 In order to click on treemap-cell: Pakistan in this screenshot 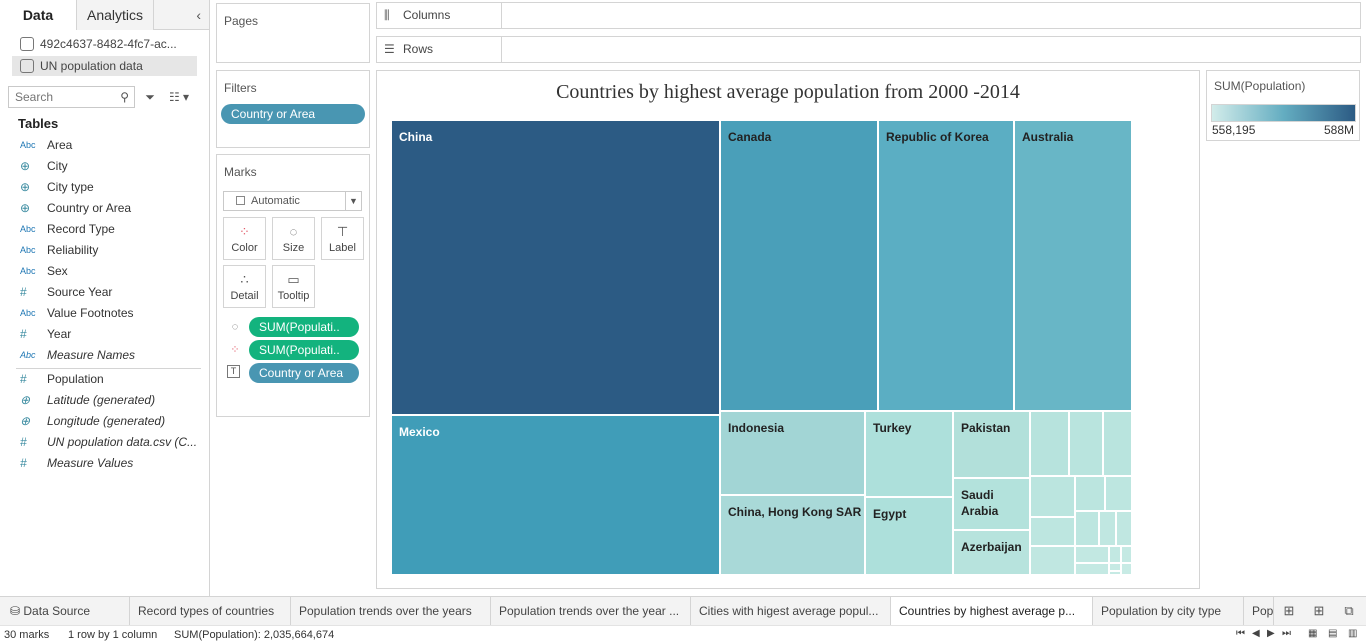, I will do `click(991, 444)`.